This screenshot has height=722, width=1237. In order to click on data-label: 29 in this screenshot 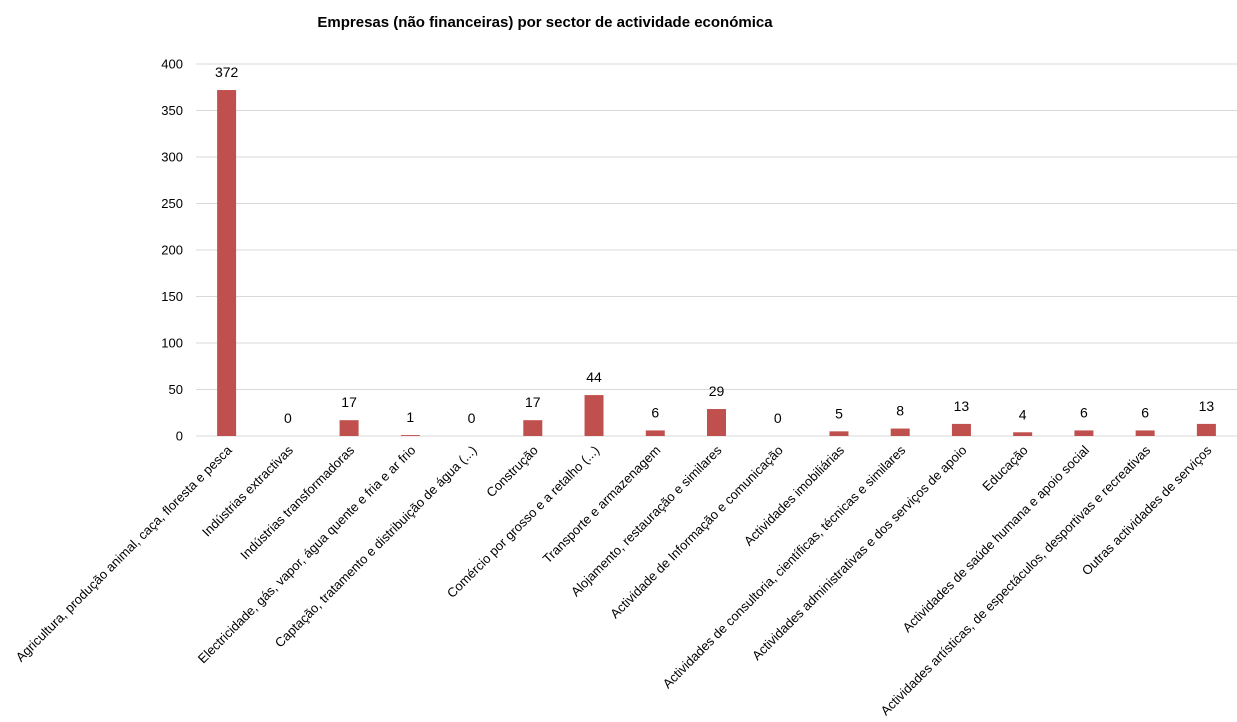, I will do `click(717, 391)`.